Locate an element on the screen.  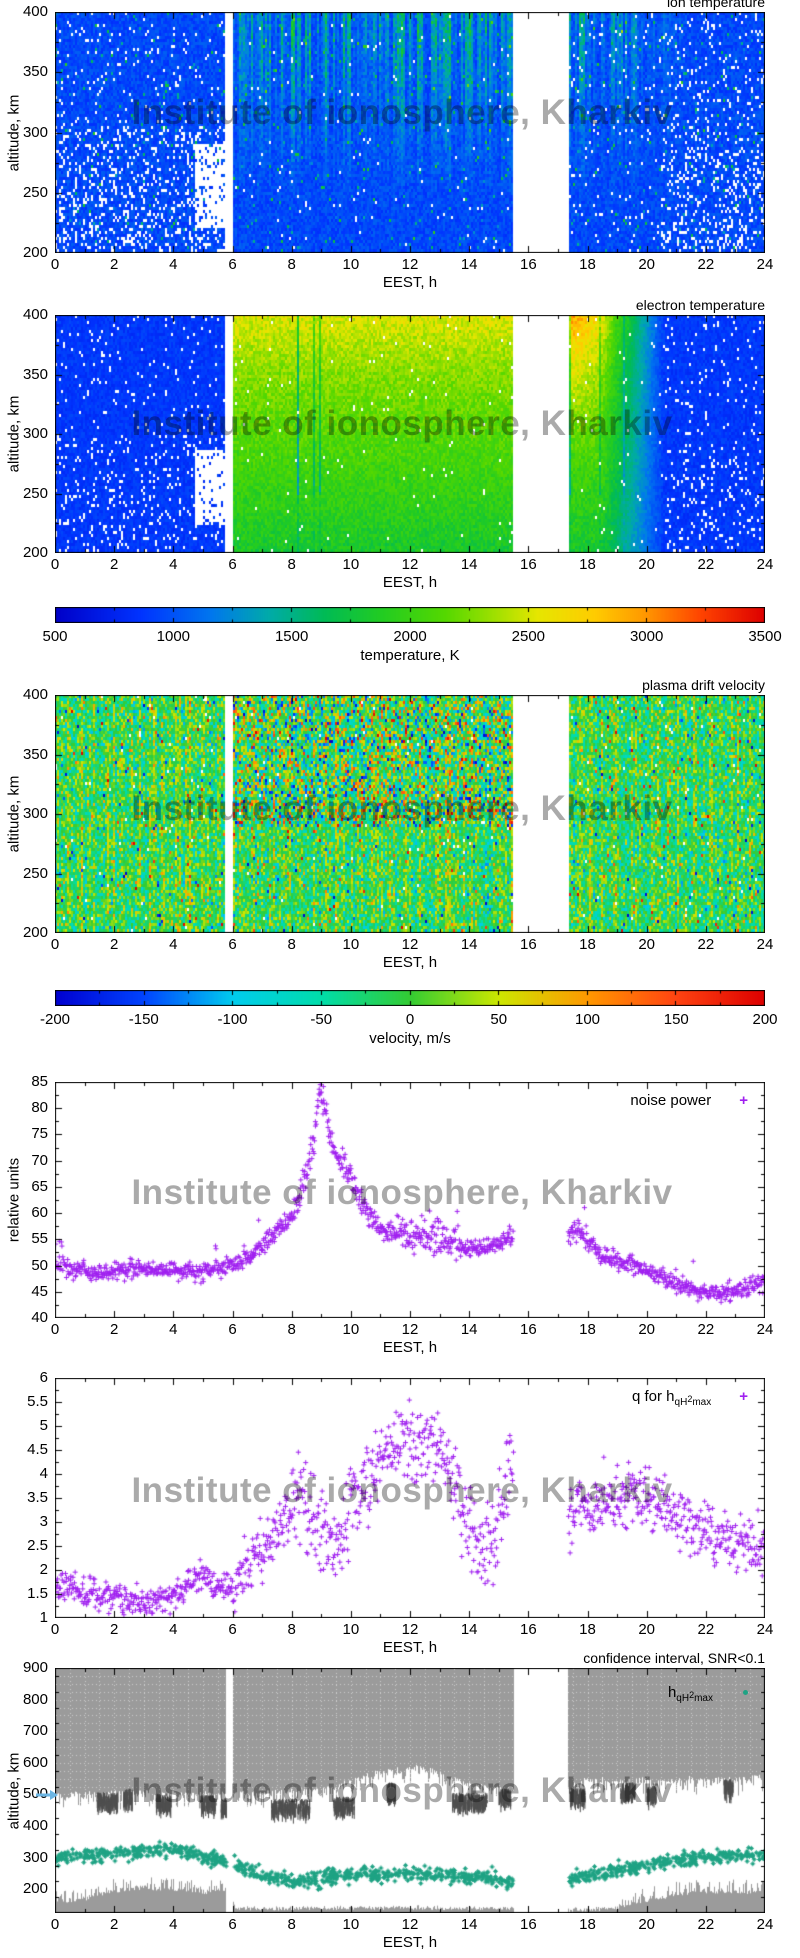
y-tick-label: 85 is located at coordinates (39, 1081).